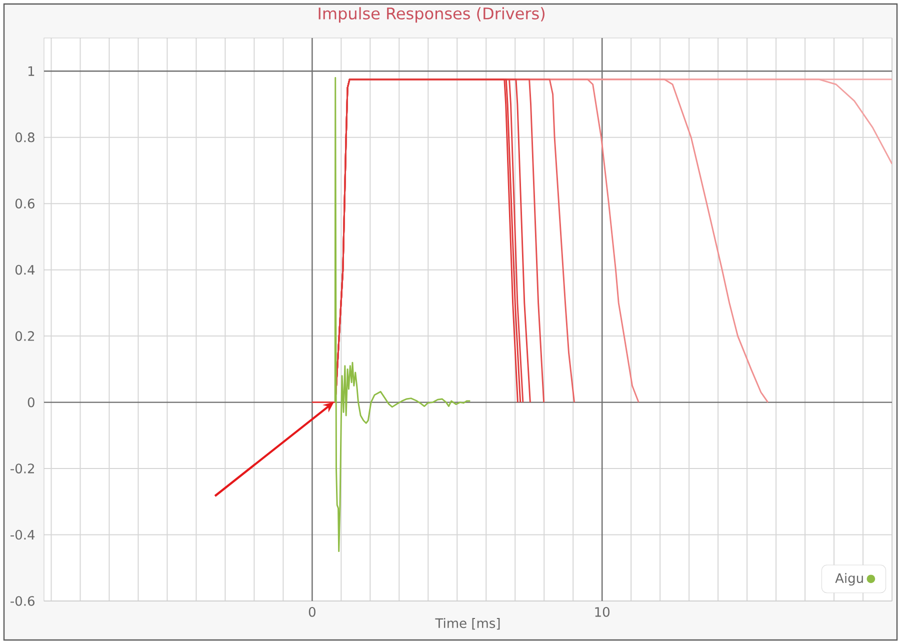 The width and height of the screenshot is (900, 643). What do you see at coordinates (25, 269) in the screenshot?
I see `y-tick-label: 0.4` at bounding box center [25, 269].